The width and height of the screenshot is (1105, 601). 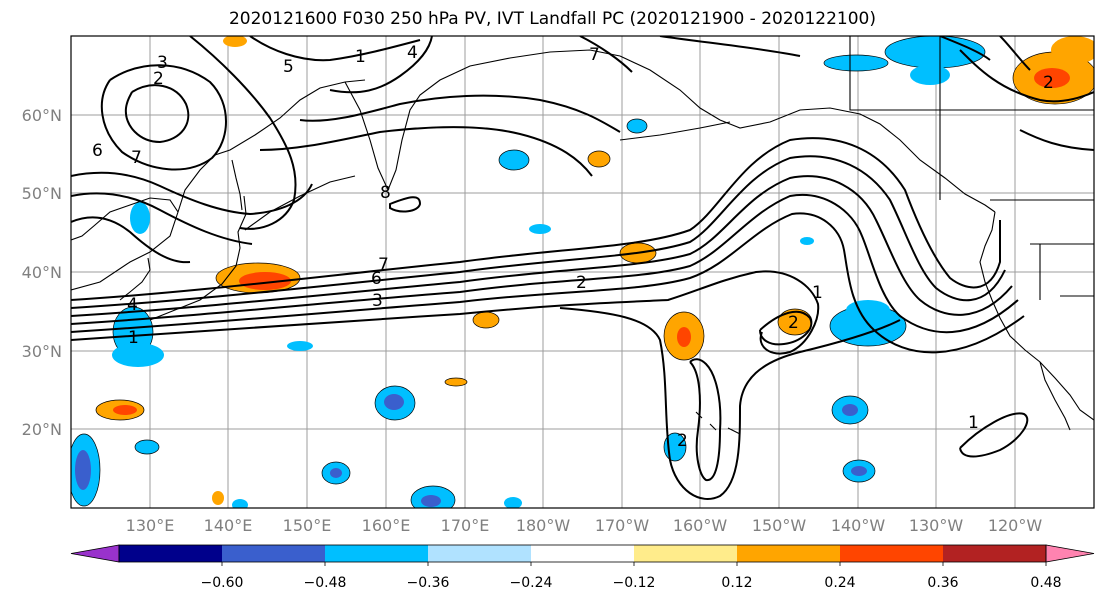 I want to click on coastline-baja, so click(x=1055, y=396).